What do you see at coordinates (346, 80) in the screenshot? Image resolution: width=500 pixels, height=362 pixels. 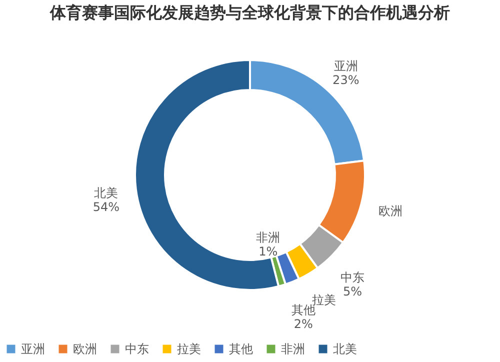 I see `data-label: 23%` at bounding box center [346, 80].